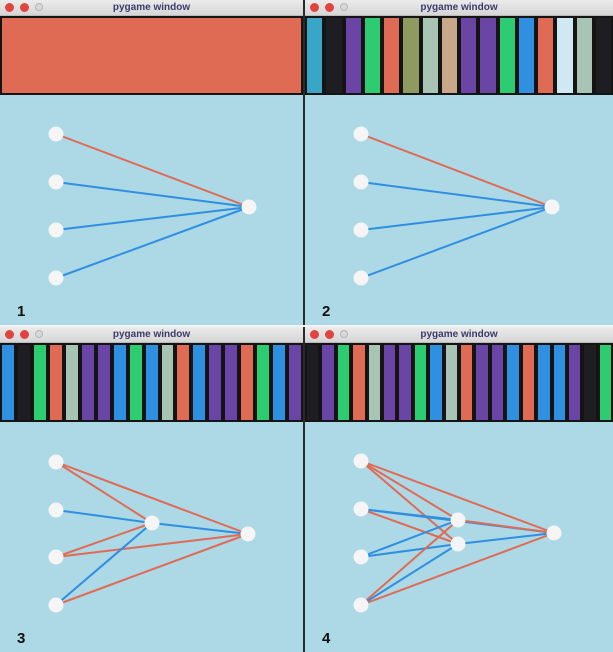 This screenshot has height=652, width=613. What do you see at coordinates (306, 326) in the screenshot?
I see `window-divider-horizontal` at bounding box center [306, 326].